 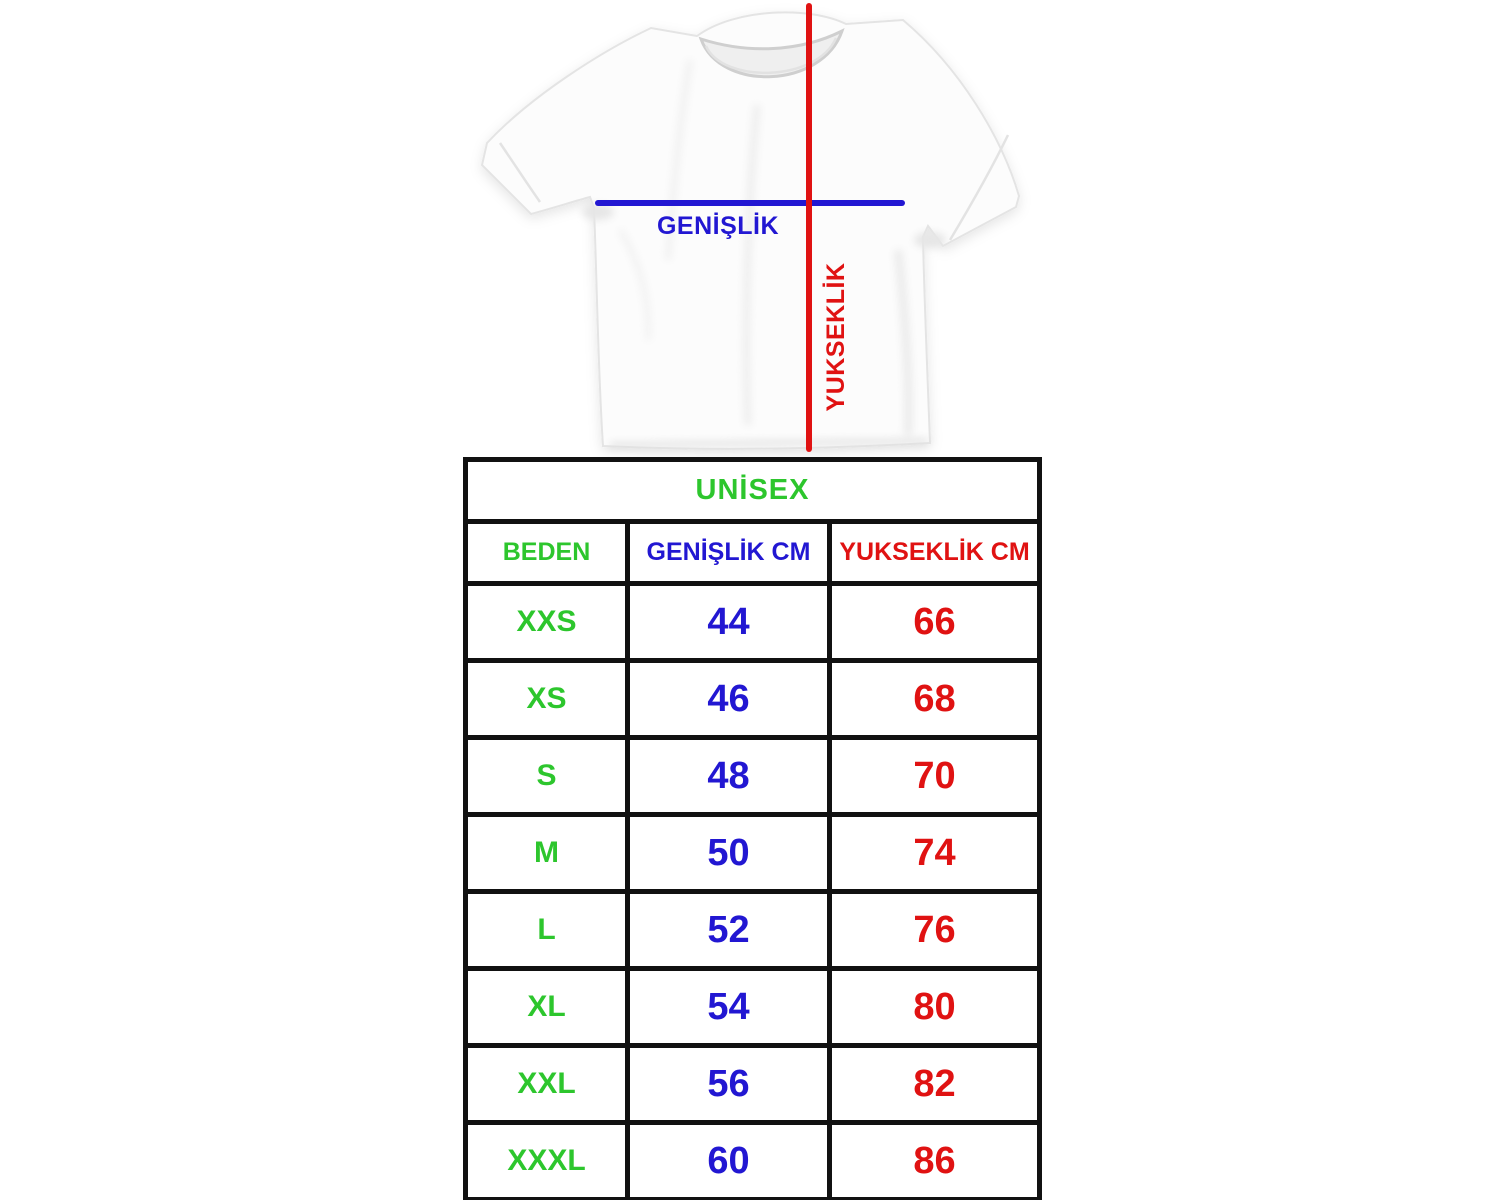 I want to click on table-row: L 52 76, so click(x=753, y=930).